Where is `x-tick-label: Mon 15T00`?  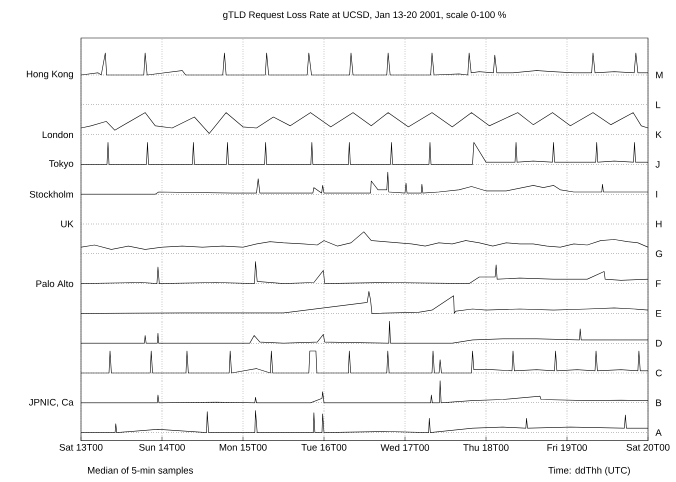
x-tick-label: Mon 15T00 is located at coordinates (243, 447).